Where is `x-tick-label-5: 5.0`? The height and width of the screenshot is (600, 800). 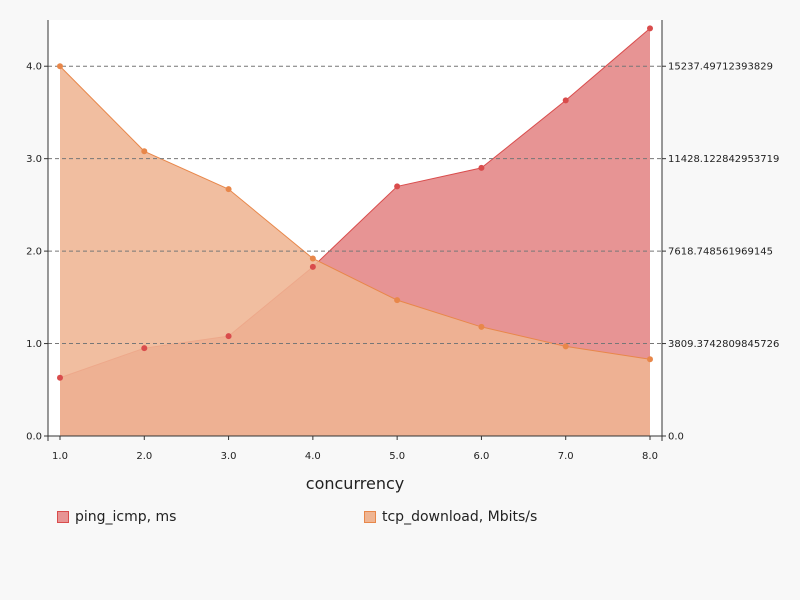 x-tick-label-5: 5.0 is located at coordinates (397, 456).